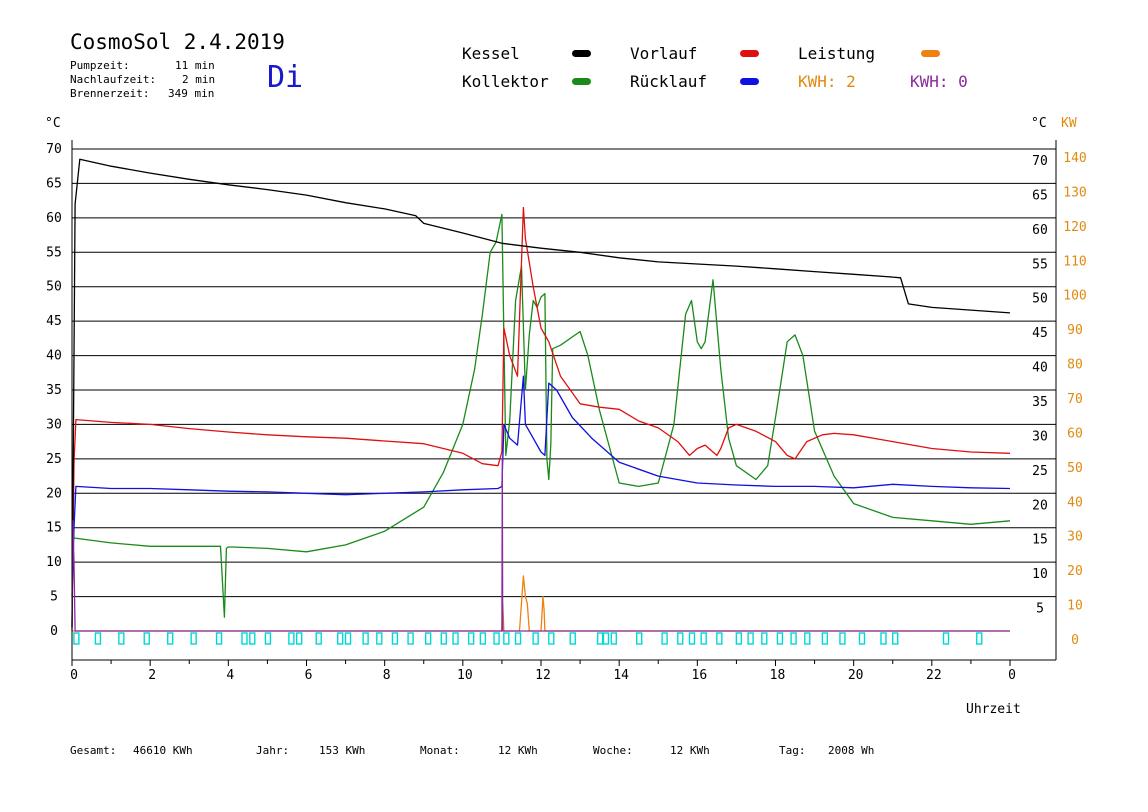 Image resolution: width=1148 pixels, height=812 pixels. What do you see at coordinates (749, 53) in the screenshot?
I see `legend-vorlauf-swatch` at bounding box center [749, 53].